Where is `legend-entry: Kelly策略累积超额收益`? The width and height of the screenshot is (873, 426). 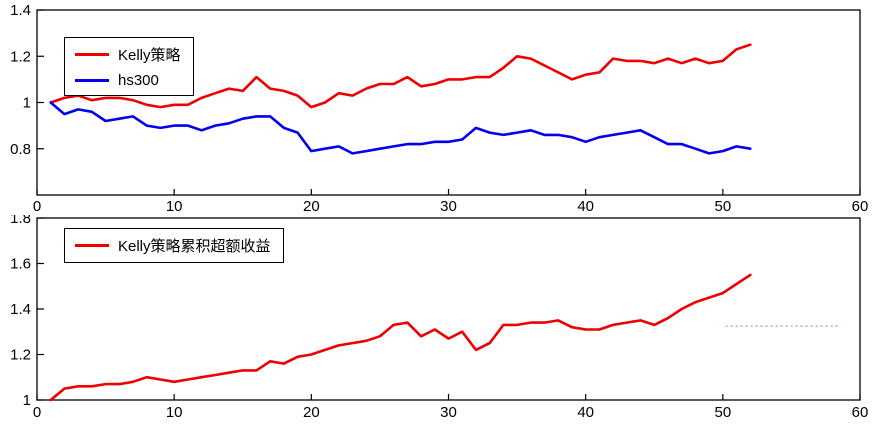
legend-entry: Kelly策略累积超额收益 is located at coordinates (173, 245).